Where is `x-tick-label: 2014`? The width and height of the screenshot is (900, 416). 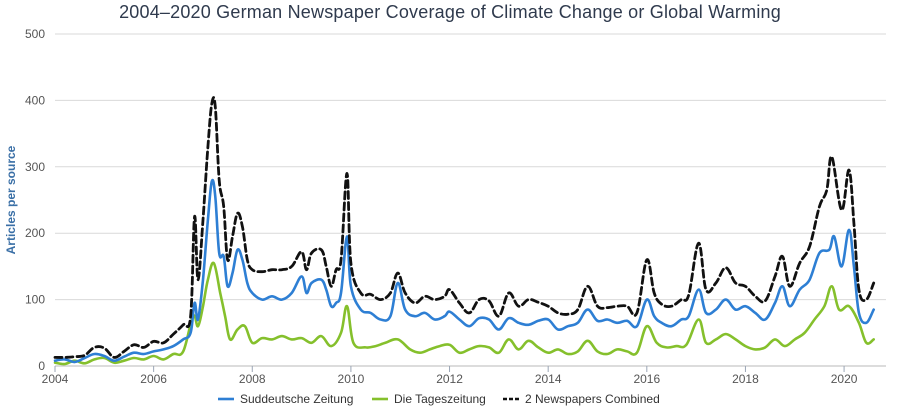
x-tick-label: 2014 is located at coordinates (548, 379).